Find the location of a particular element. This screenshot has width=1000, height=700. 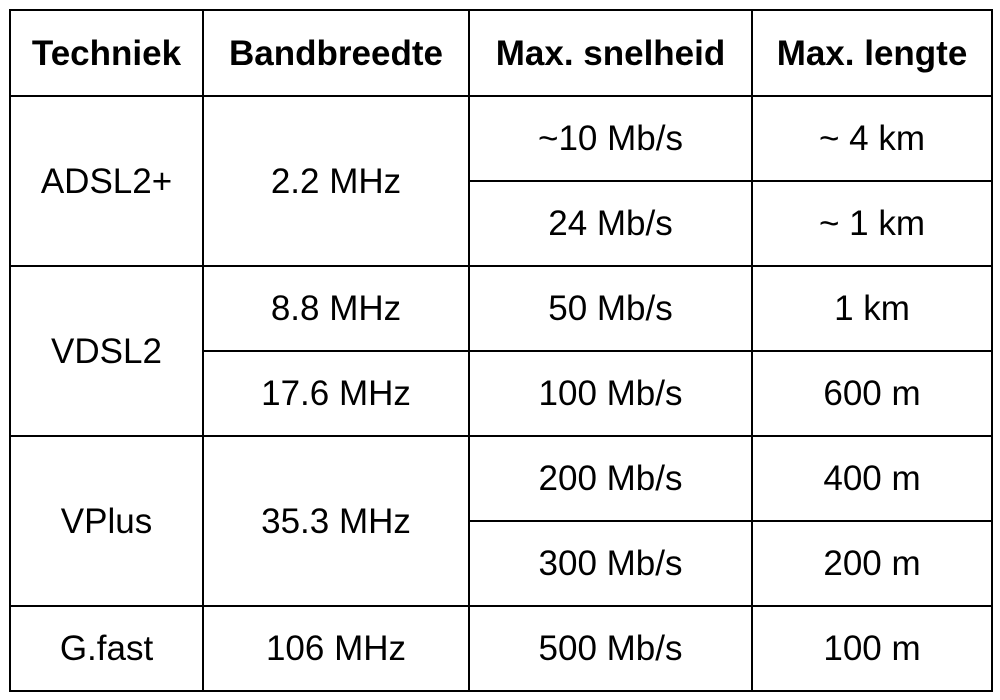

speed-cell: 50 Mb/s is located at coordinates (610, 308).